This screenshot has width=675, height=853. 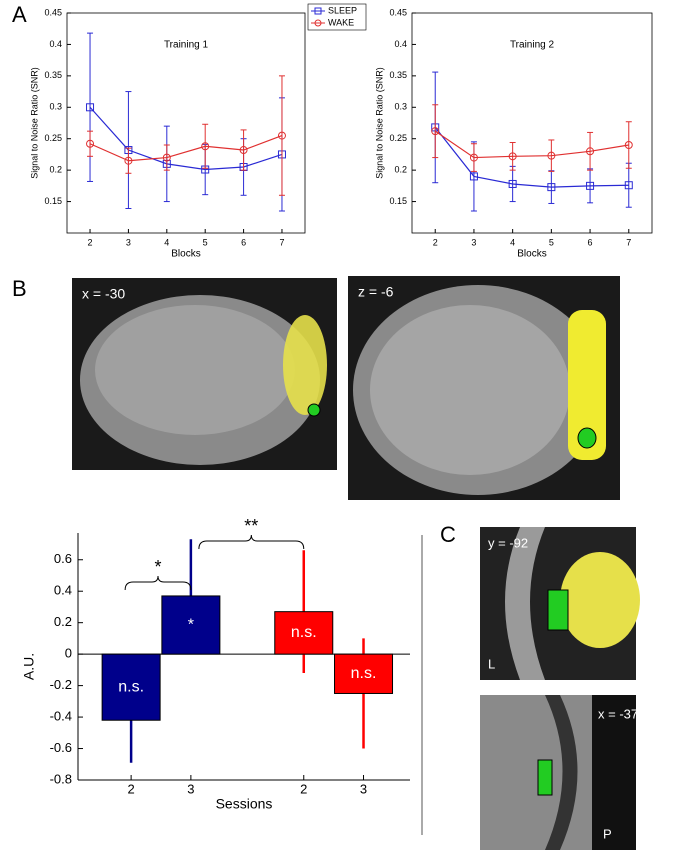 What do you see at coordinates (19, 288) in the screenshot?
I see `panel-letter: B` at bounding box center [19, 288].